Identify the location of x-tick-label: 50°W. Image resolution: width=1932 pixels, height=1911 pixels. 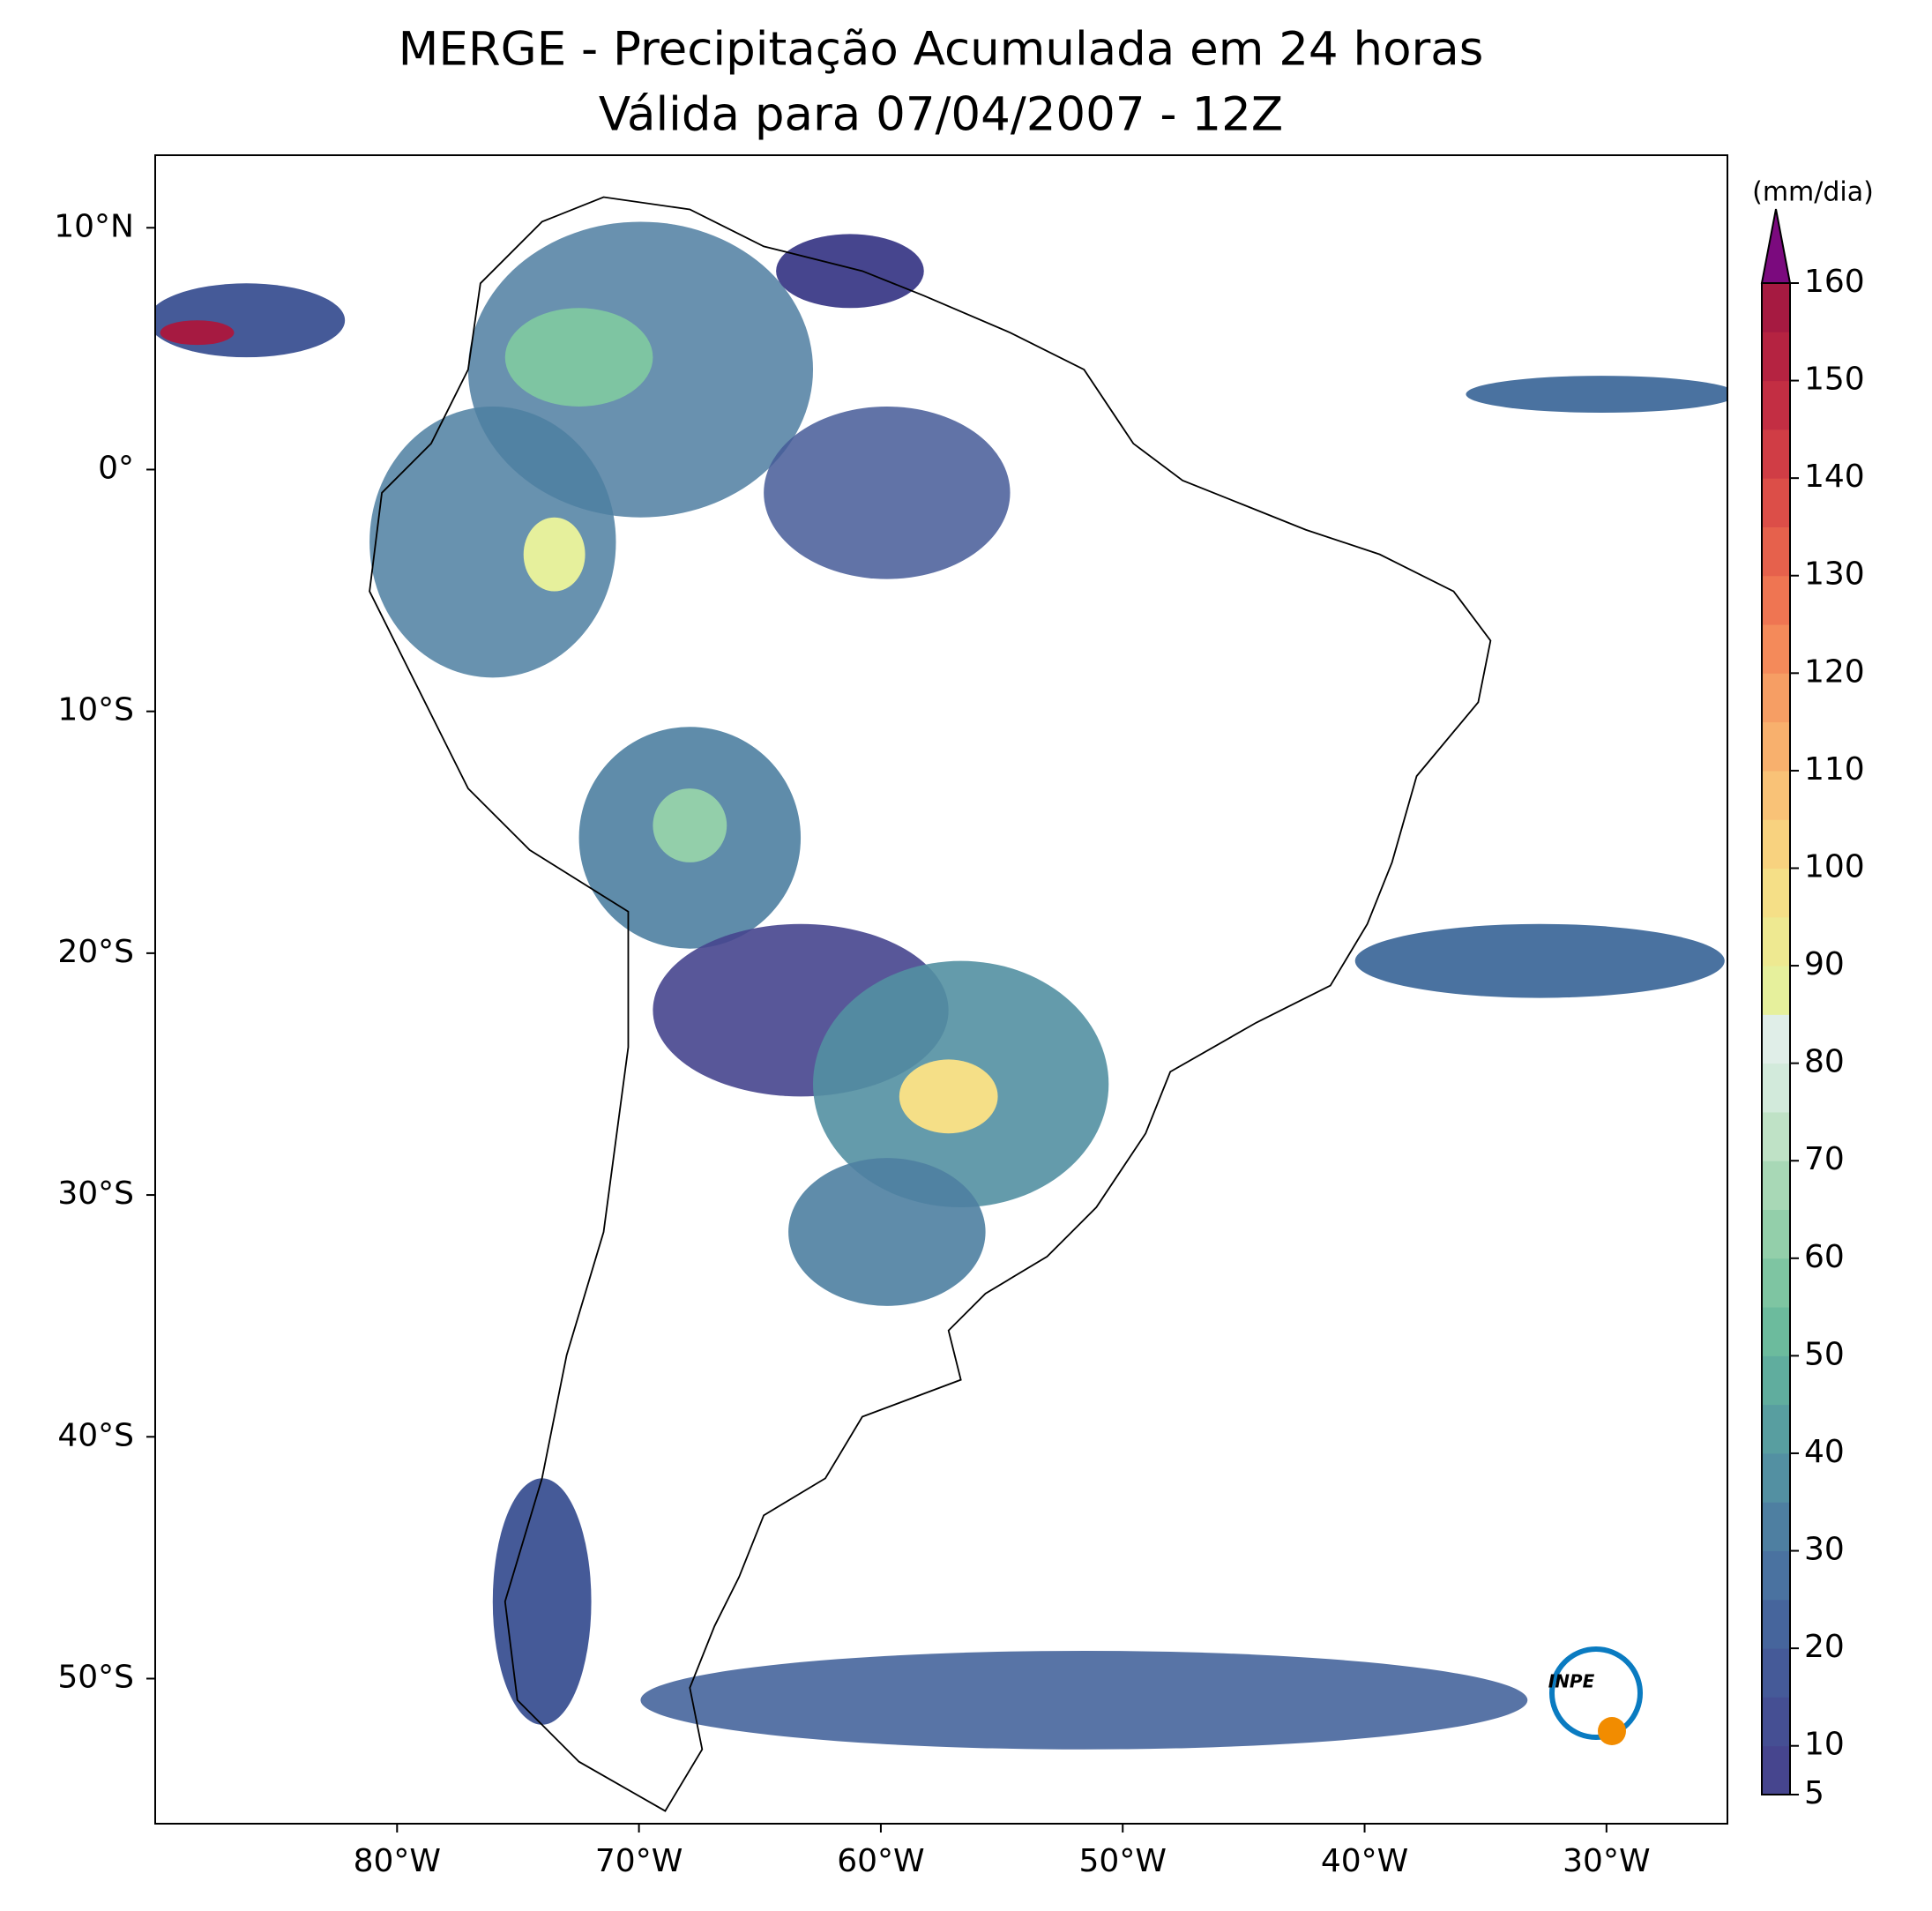
(1123, 1861).